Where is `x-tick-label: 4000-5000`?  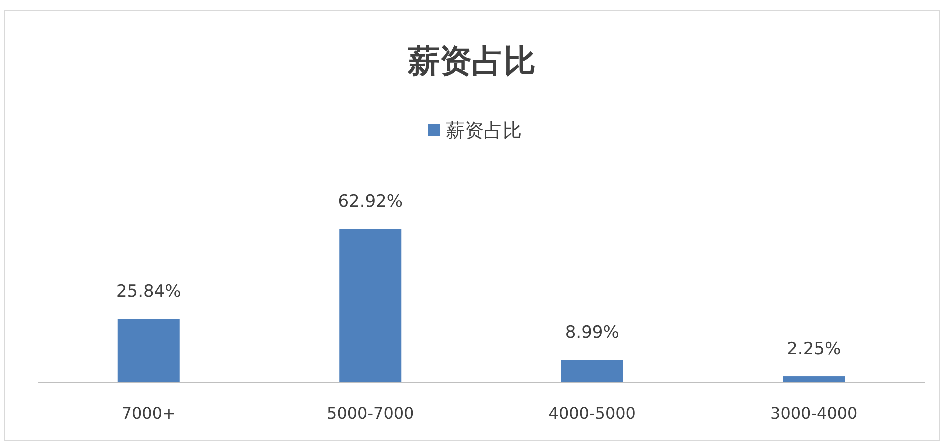
x-tick-label: 4000-5000 is located at coordinates (592, 413).